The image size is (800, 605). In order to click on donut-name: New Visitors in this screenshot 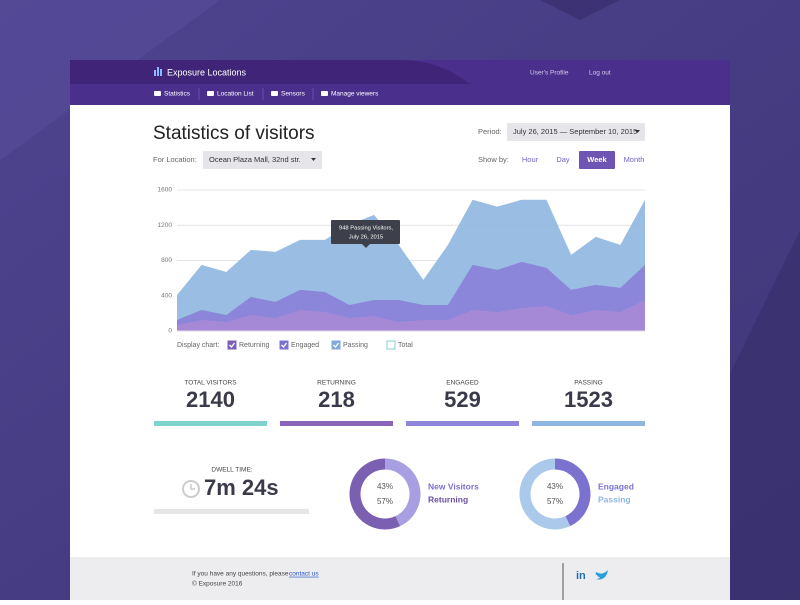, I will do `click(453, 486)`.